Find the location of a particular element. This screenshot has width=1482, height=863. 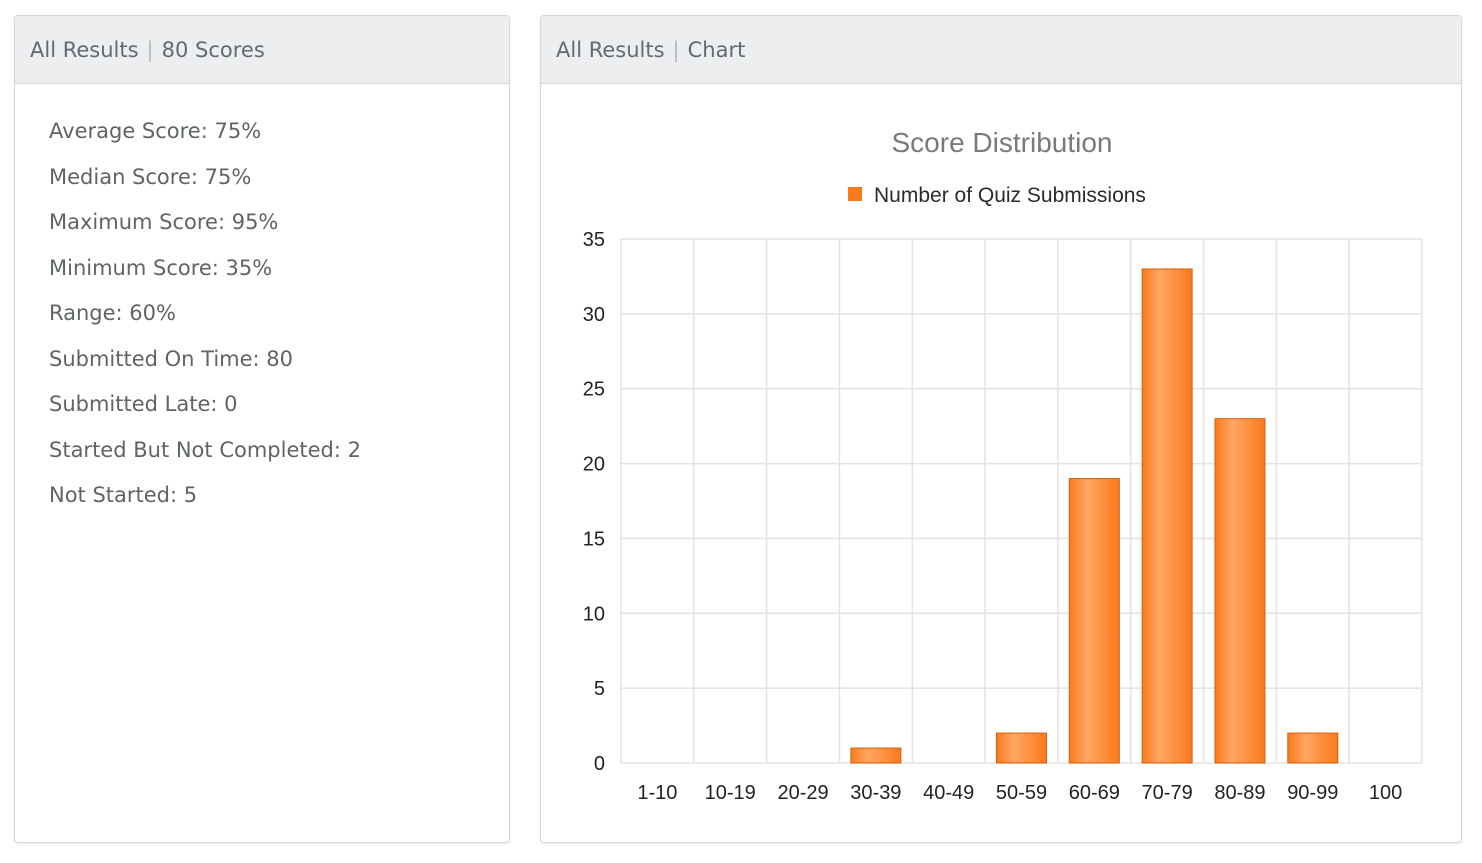

stat-average-score: Average Score: 75% is located at coordinates (155, 131).